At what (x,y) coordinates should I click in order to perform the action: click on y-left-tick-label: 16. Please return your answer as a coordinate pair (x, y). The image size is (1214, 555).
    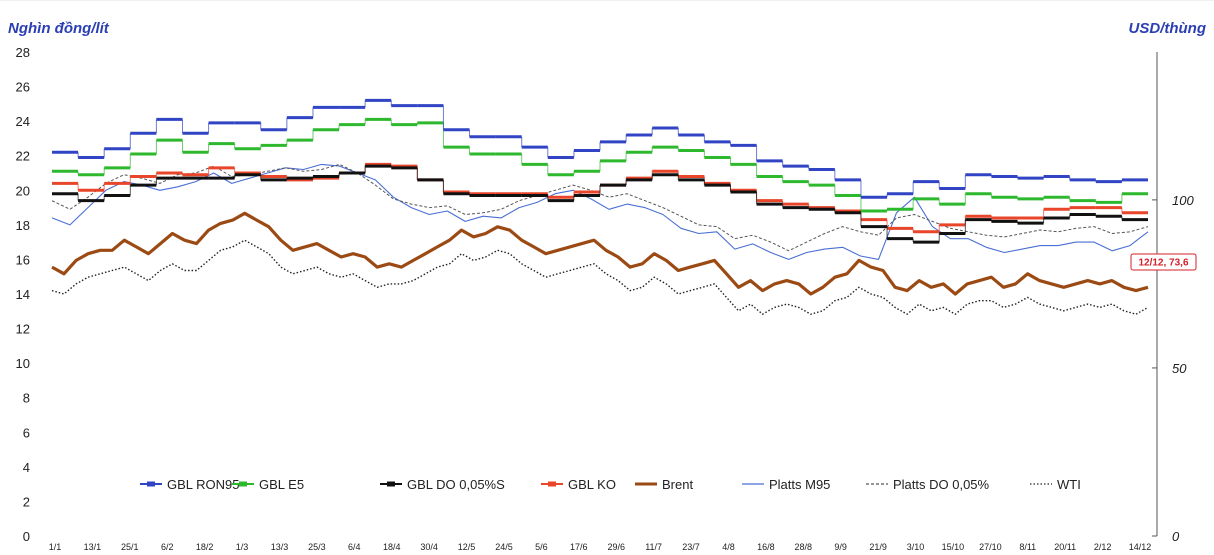
    Looking at the image, I should click on (23, 259).